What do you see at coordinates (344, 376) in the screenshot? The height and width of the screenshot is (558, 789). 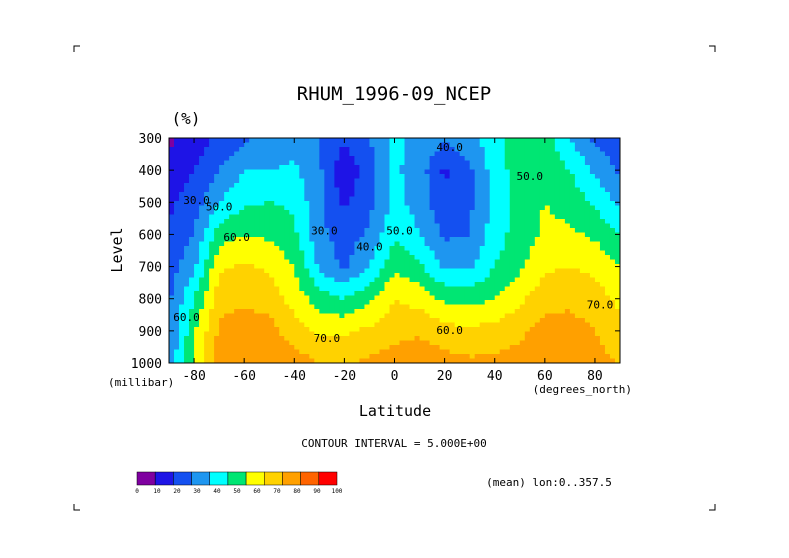 I see `x-tick-label: -20` at bounding box center [344, 376].